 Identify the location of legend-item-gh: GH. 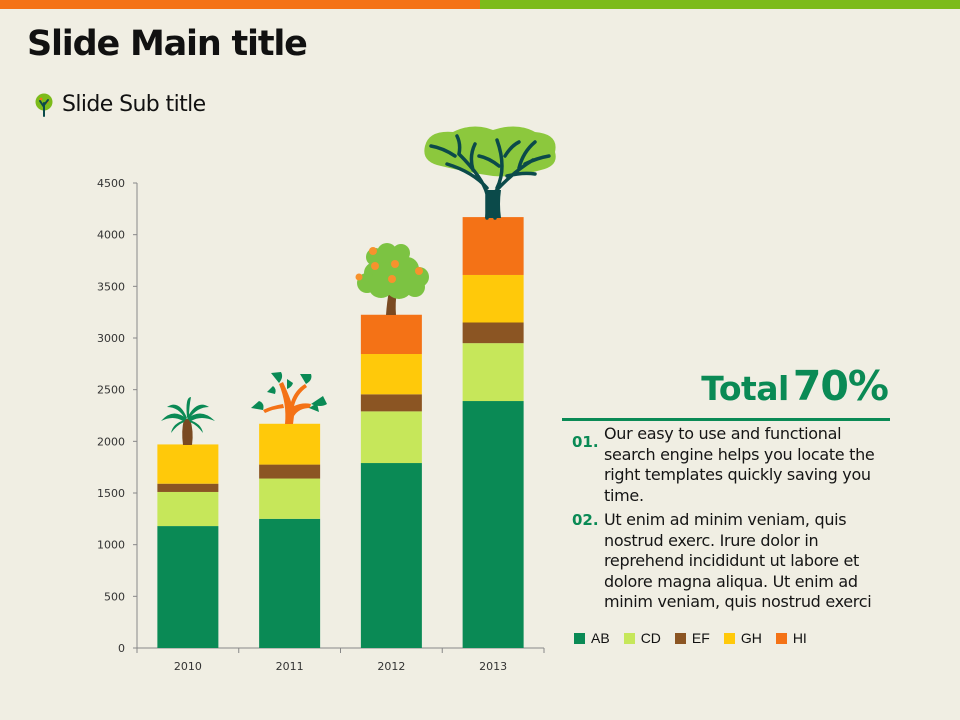
(742, 638).